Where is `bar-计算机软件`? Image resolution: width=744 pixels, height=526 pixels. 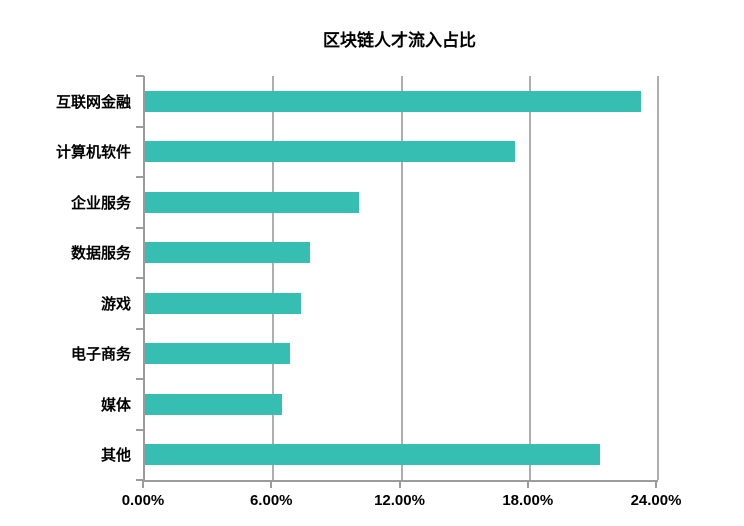
bar-计算机软件 is located at coordinates (330, 152).